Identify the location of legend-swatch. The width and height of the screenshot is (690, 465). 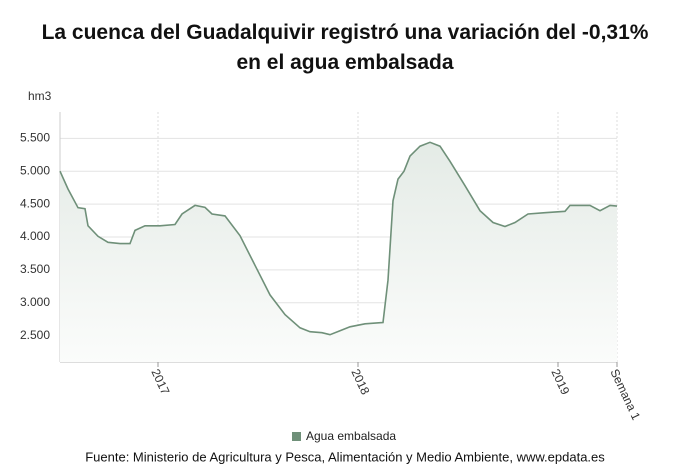
(296, 436).